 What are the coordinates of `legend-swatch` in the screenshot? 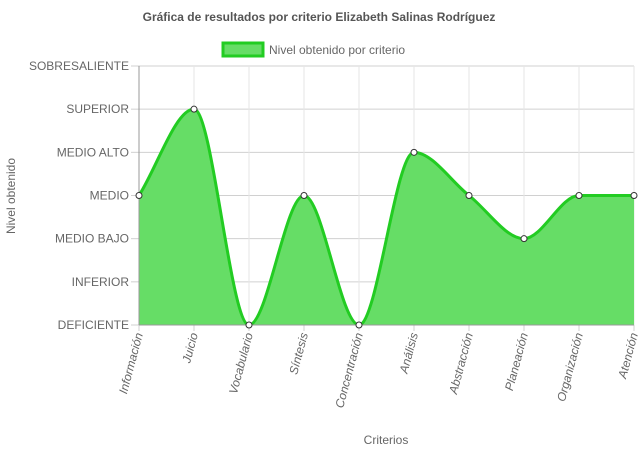 It's located at (243, 49).